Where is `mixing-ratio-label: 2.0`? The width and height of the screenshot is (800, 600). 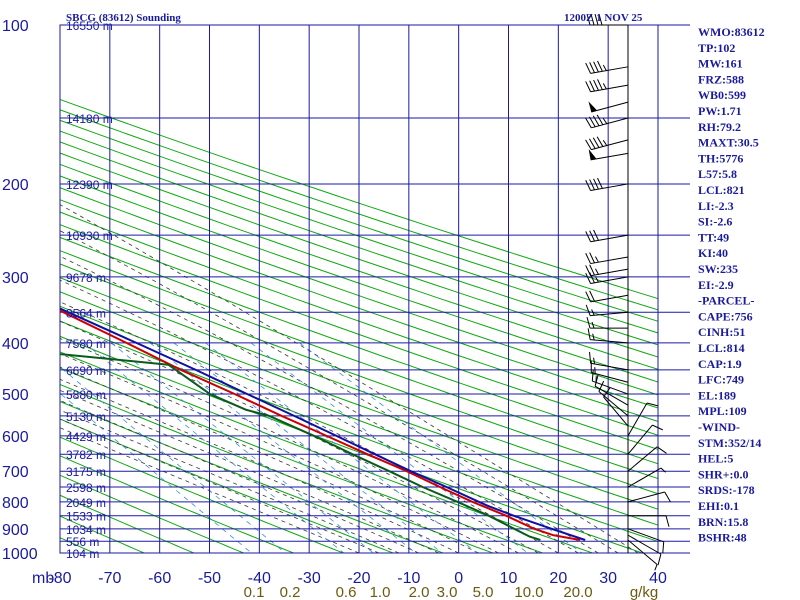 mixing-ratio-label: 2.0 is located at coordinates (419, 592).